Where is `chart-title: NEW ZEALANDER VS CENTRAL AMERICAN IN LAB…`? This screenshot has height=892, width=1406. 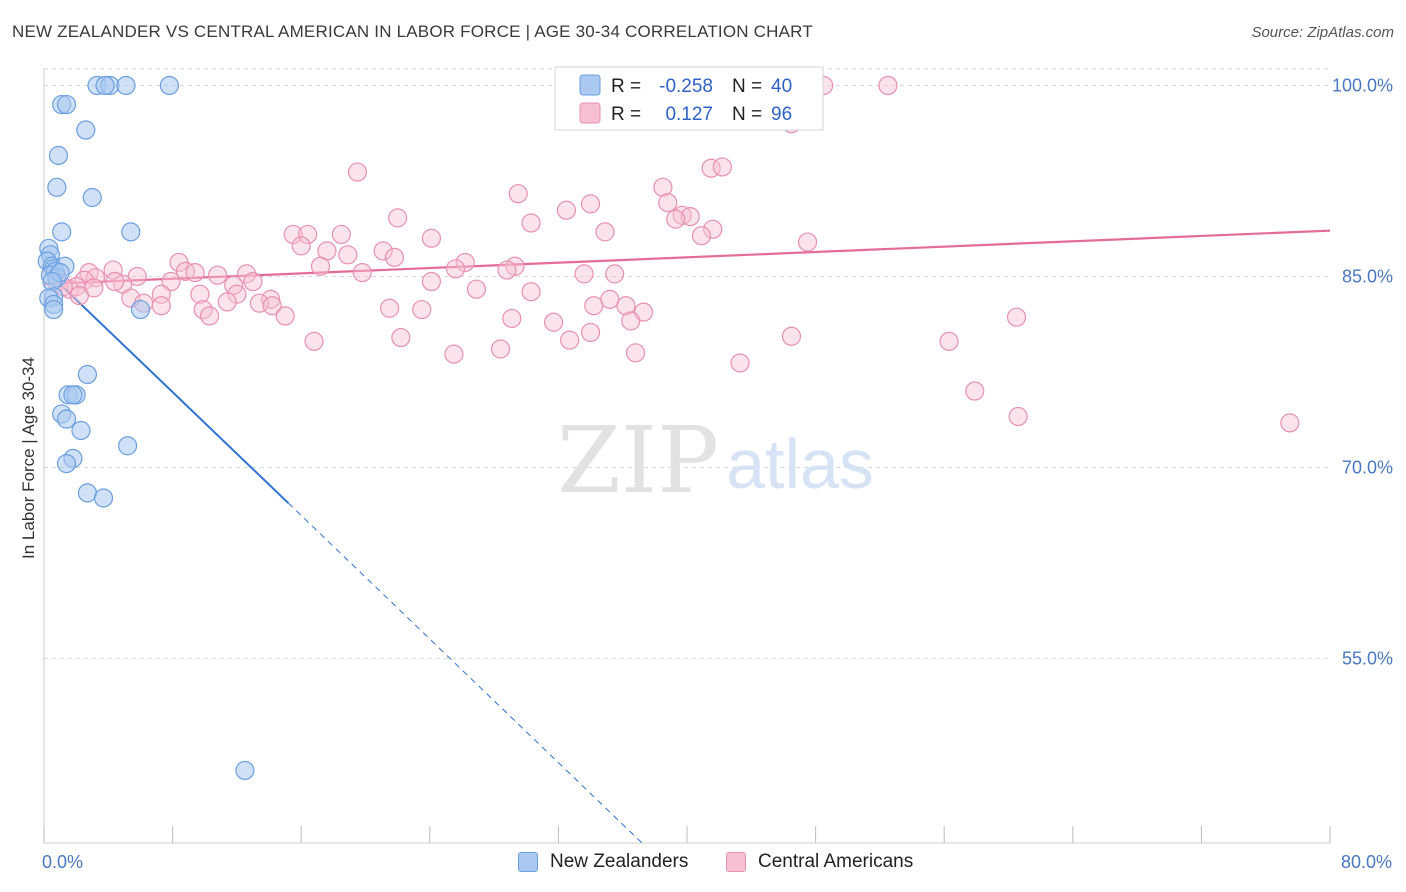 chart-title: NEW ZEALANDER VS CENTRAL AMERICAN IN LAB… is located at coordinates (412, 31).